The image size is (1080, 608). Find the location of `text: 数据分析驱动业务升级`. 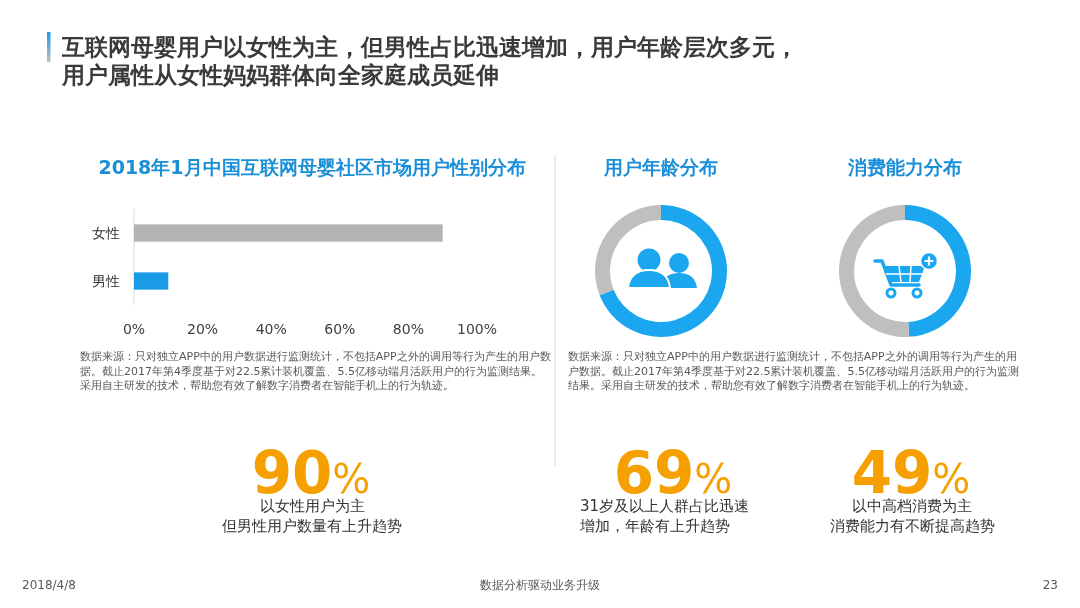

text: 数据分析驱动业务升级 is located at coordinates (540, 585).